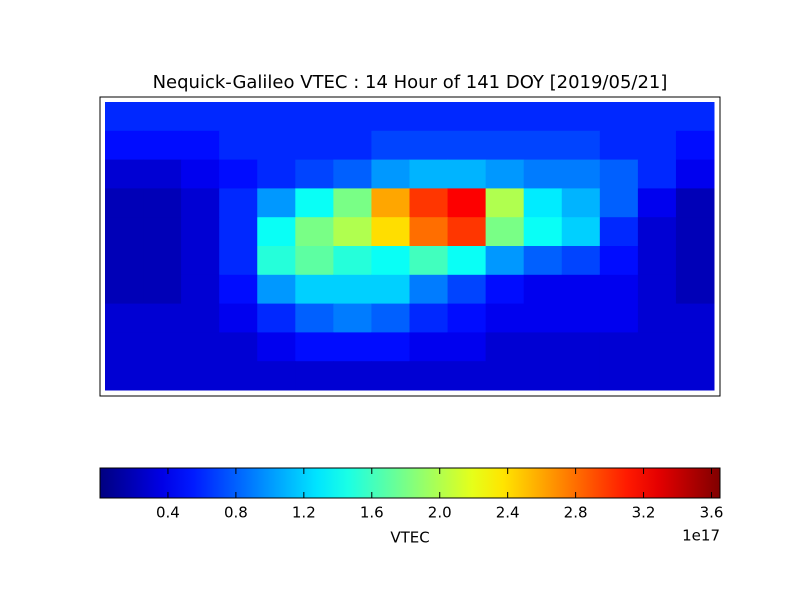  What do you see at coordinates (644, 513) in the screenshot?
I see `colorbar-tick-label: 3.2` at bounding box center [644, 513].